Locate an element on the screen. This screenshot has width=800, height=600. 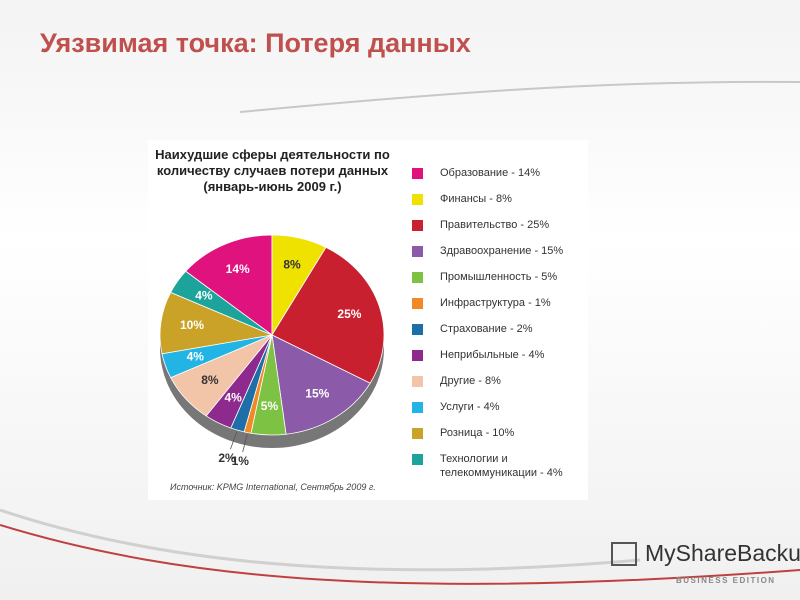
slide-title: Уязвимая точка: Потеря данных is located at coordinates (255, 43).